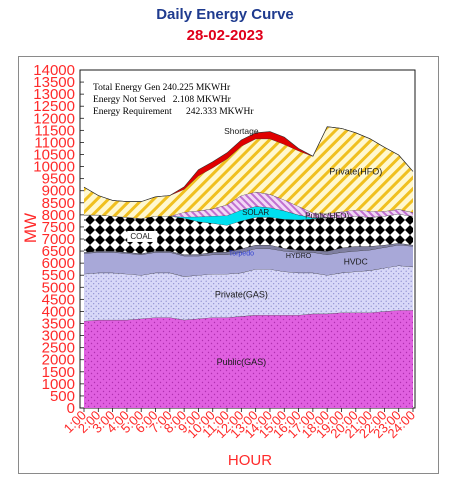  I want to click on y-tick-label: 4000, so click(58, 311).